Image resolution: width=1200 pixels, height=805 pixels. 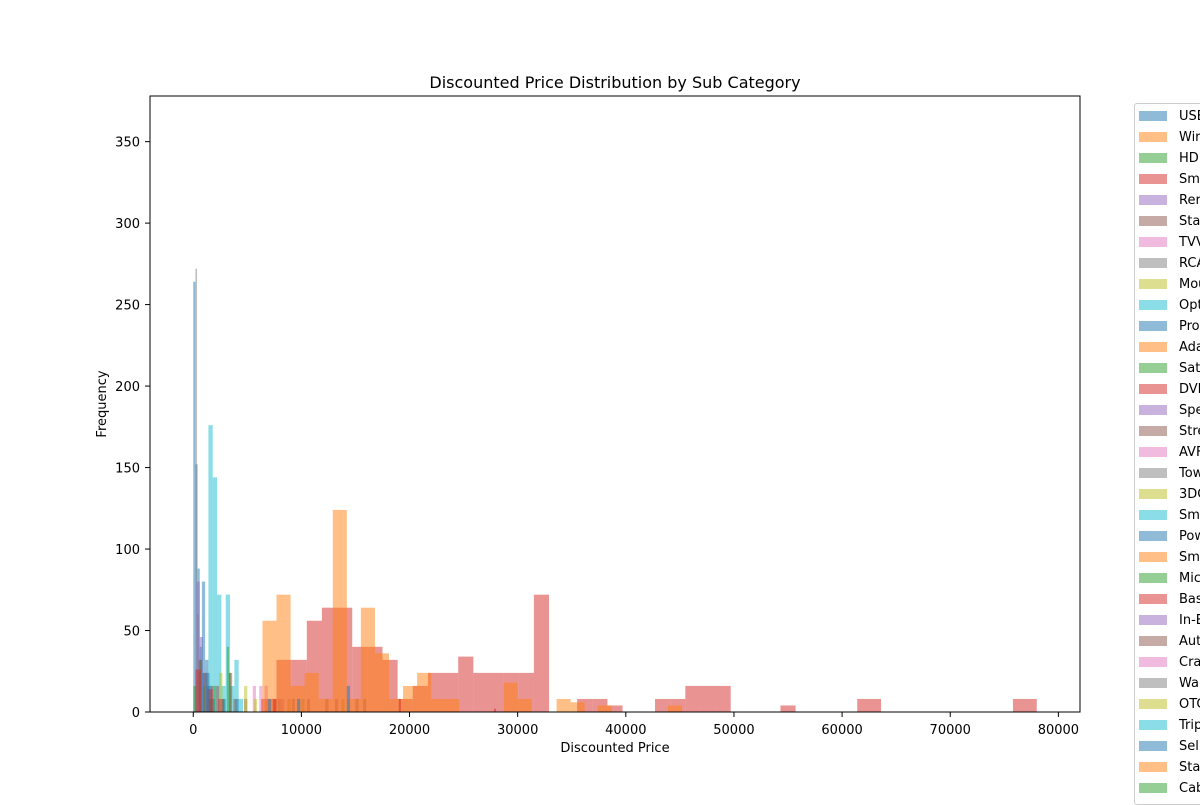 What do you see at coordinates (1169, 515) in the screenshot?
I see `legend-item: Sm` at bounding box center [1169, 515].